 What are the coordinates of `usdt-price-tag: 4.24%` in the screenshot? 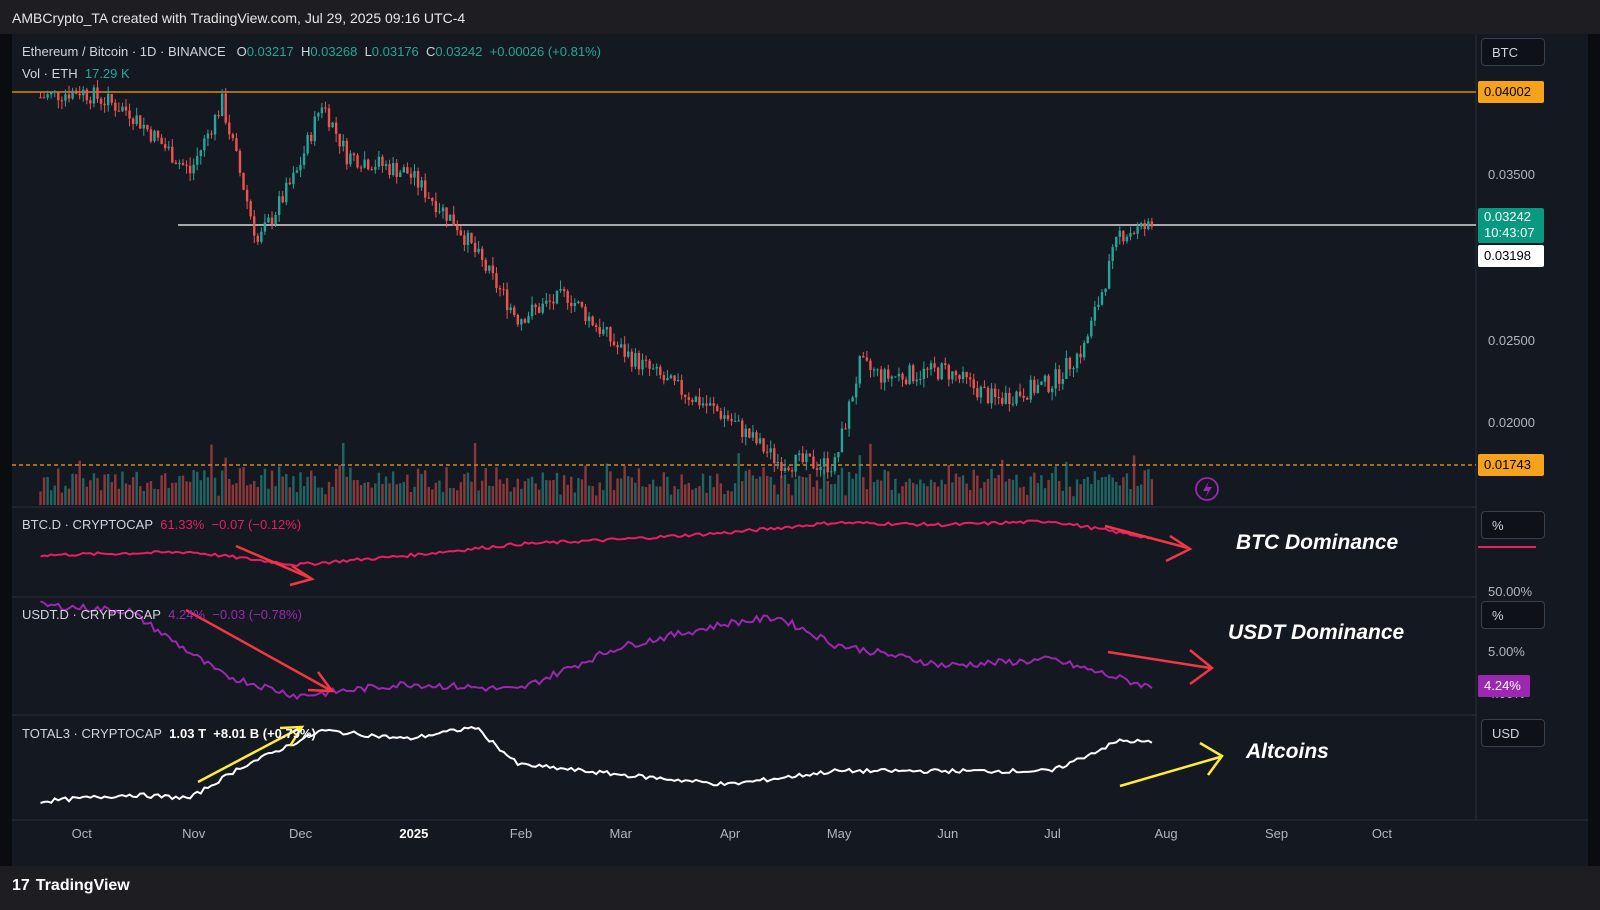 It's located at (1504, 686).